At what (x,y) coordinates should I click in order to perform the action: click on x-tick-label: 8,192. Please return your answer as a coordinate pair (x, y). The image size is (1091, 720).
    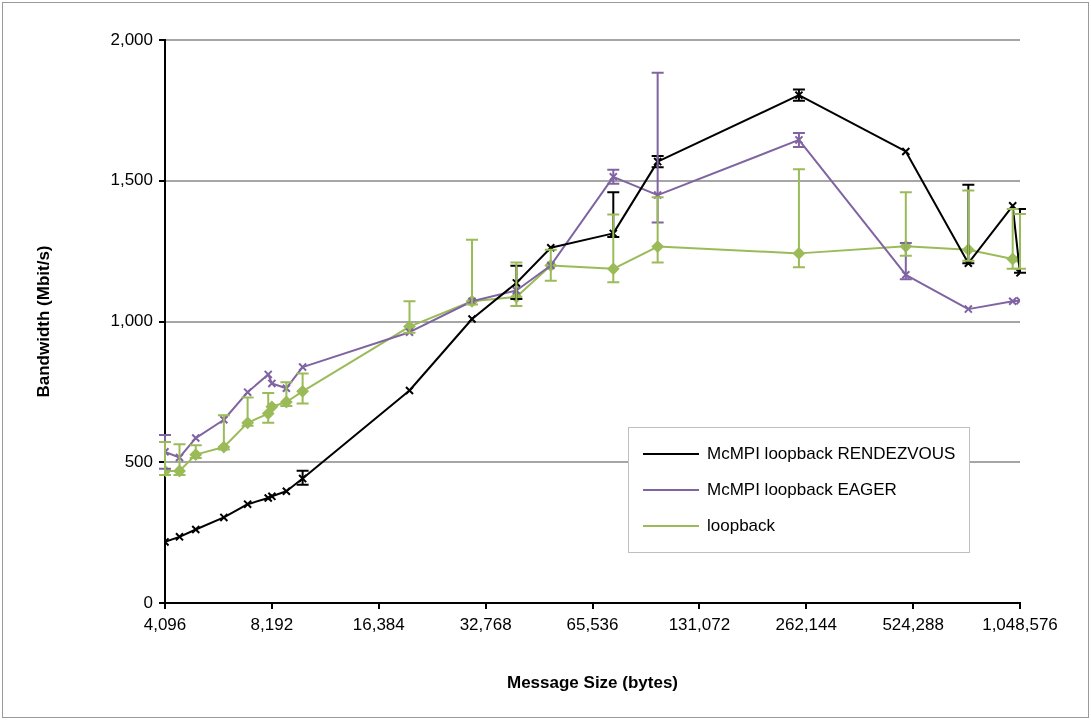
    Looking at the image, I should click on (272, 624).